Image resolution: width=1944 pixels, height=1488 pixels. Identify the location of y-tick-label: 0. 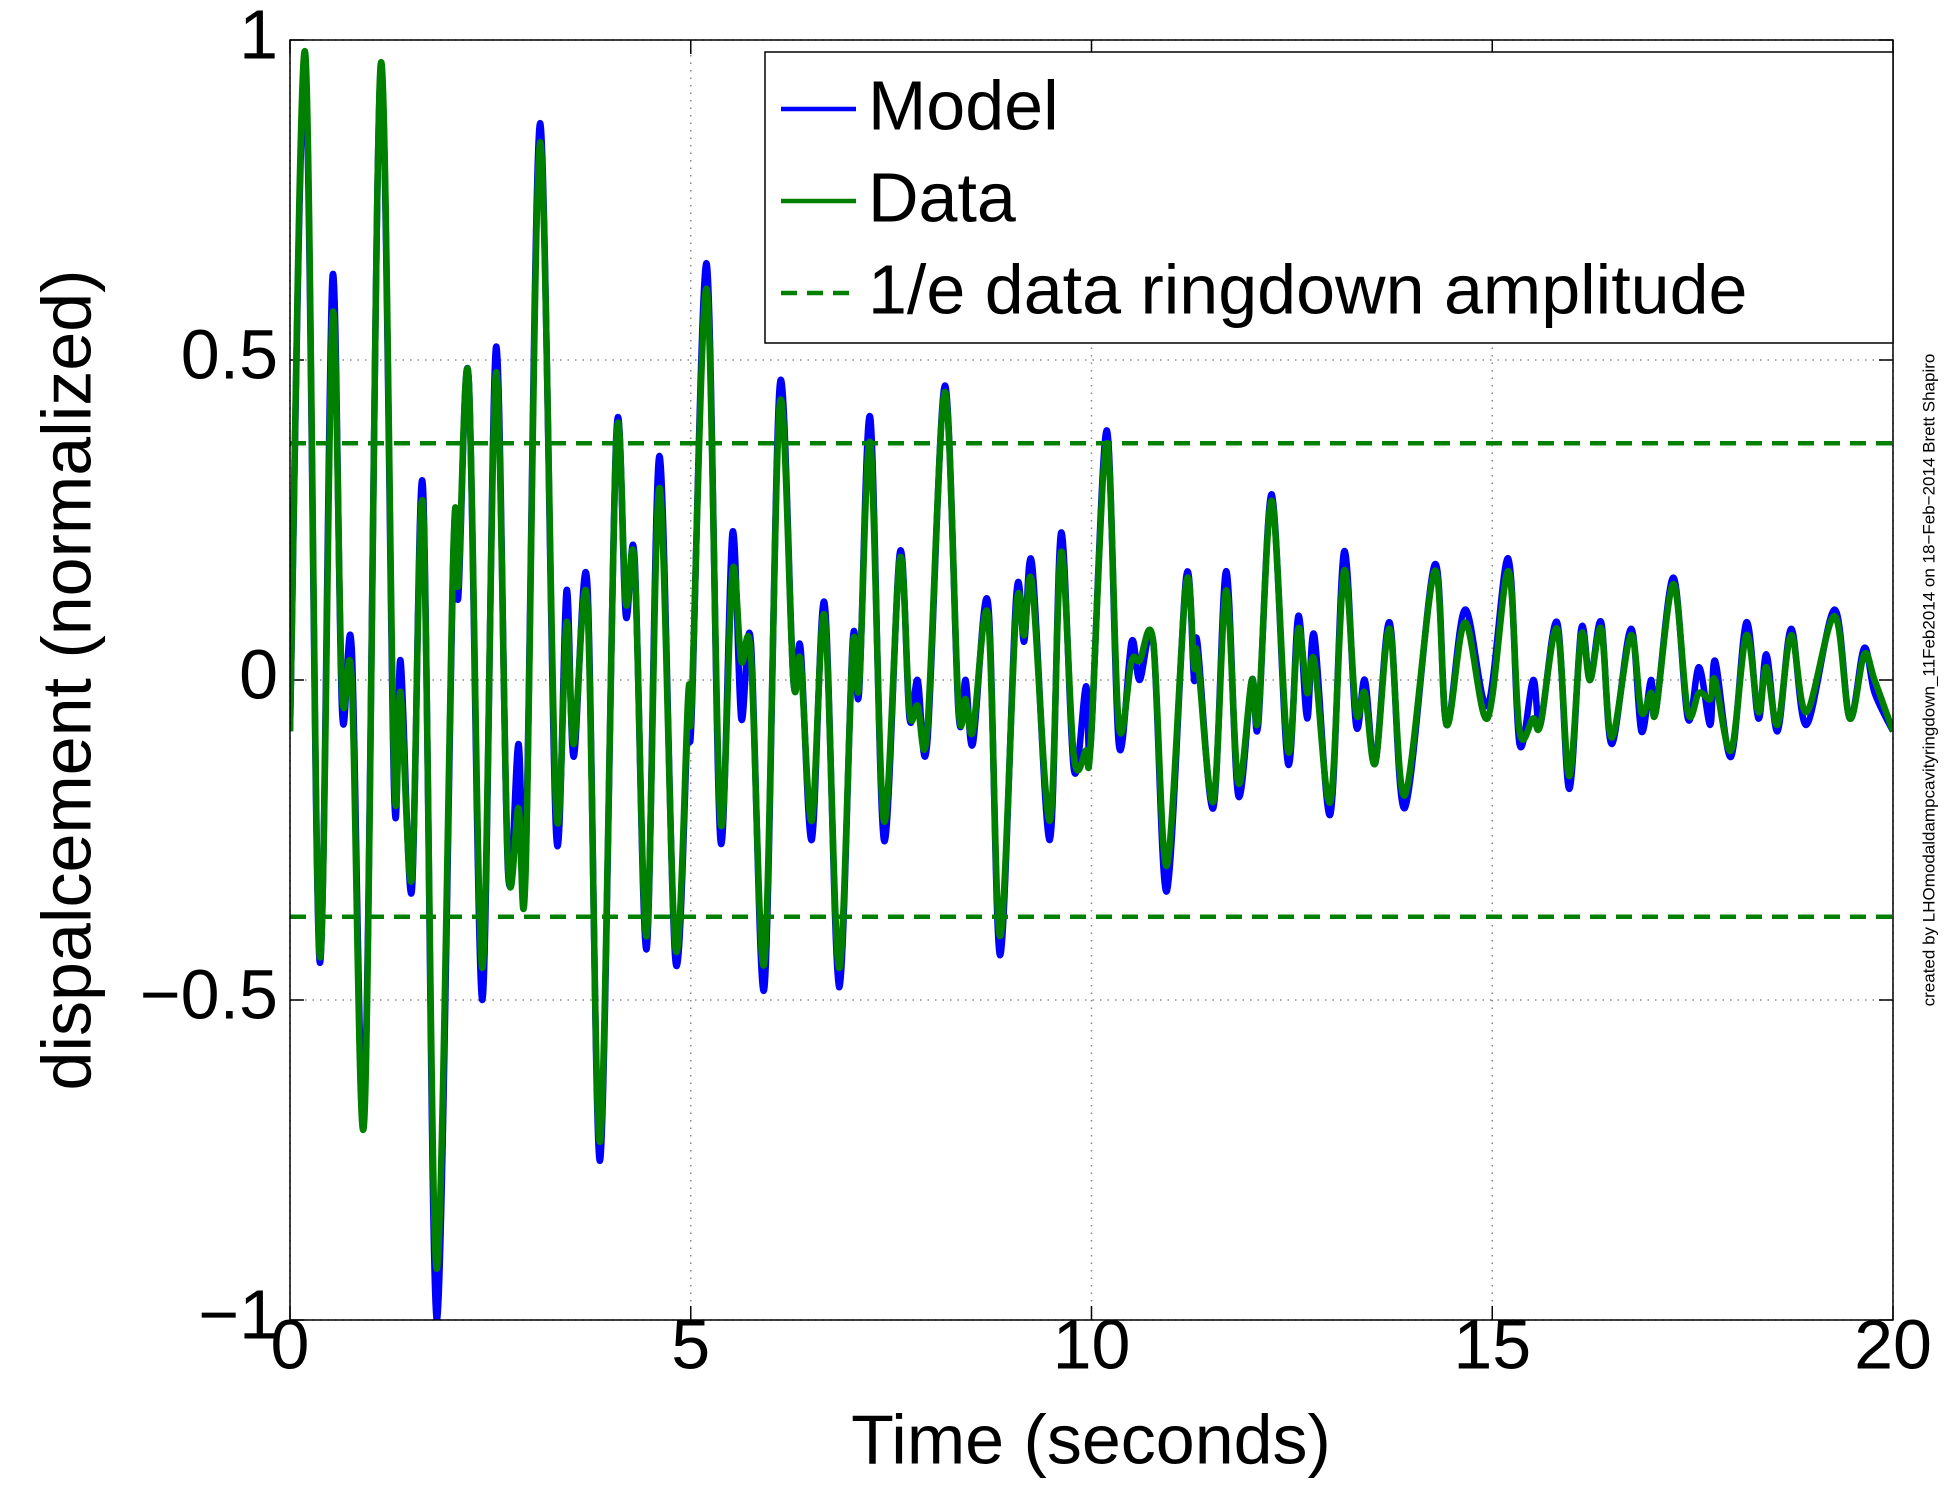
(258, 674).